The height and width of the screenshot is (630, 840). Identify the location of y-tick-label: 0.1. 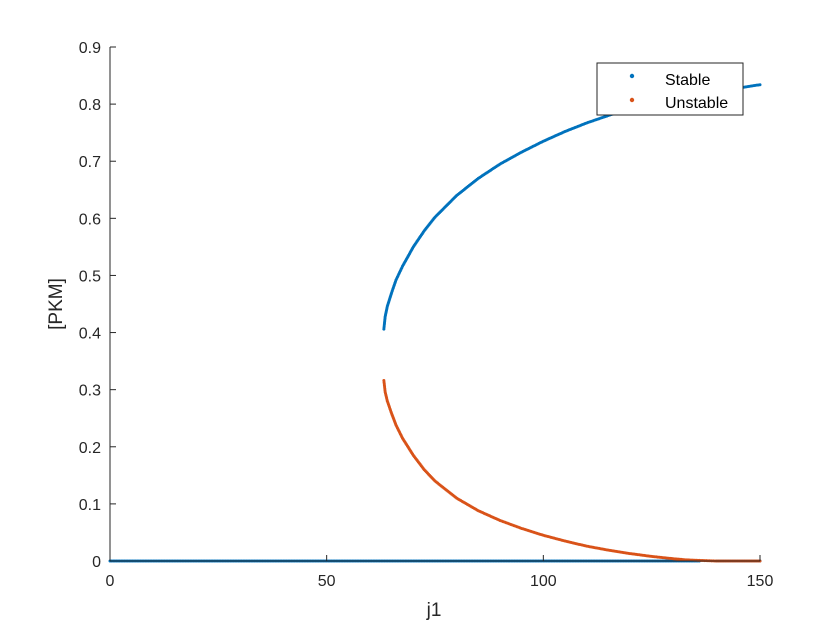
(90, 505).